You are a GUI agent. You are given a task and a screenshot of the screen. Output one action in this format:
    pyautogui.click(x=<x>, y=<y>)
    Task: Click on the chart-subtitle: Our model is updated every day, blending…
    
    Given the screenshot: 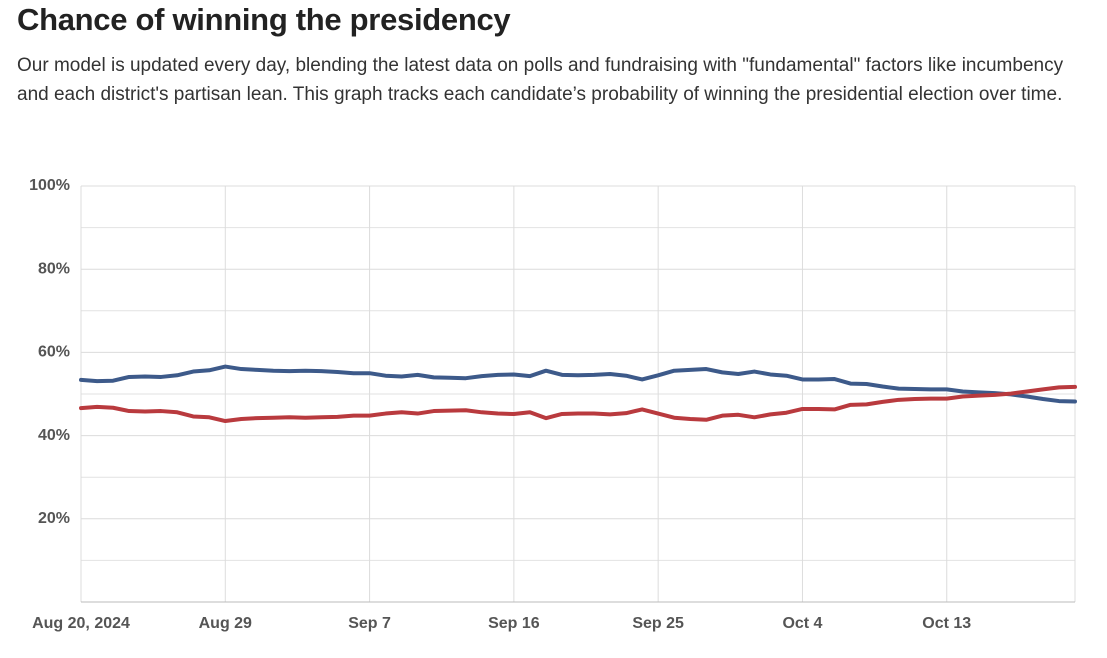 What is the action you would take?
    pyautogui.click(x=540, y=80)
    